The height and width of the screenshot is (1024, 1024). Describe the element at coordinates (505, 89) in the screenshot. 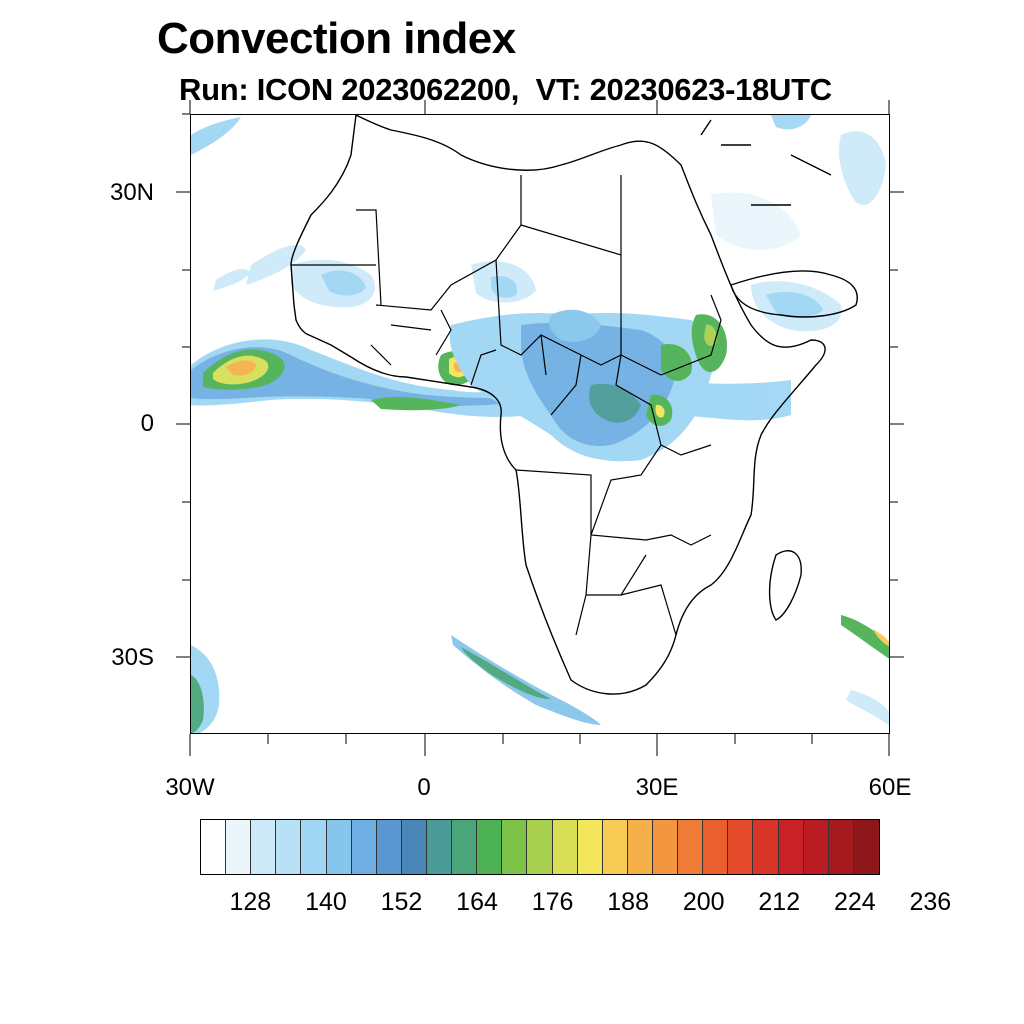

I see `chart-subtitle: Run: ICON 2023062200, VT: 20230623-18UTC` at that location.